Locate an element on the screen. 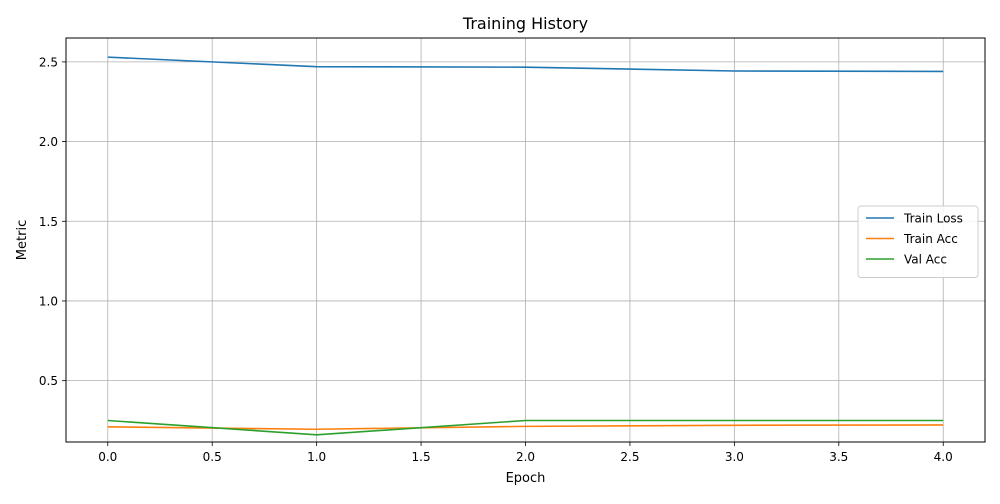 Image resolution: width=1000 pixels, height=504 pixels. y-axis-ticks: 0.5 1.0 1.5 2.0 2.5 is located at coordinates (52, 221).